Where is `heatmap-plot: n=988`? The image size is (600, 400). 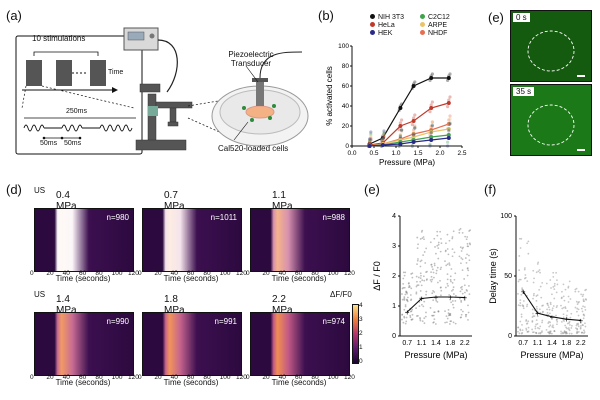 heatmap-plot: n=988 is located at coordinates (300, 240).